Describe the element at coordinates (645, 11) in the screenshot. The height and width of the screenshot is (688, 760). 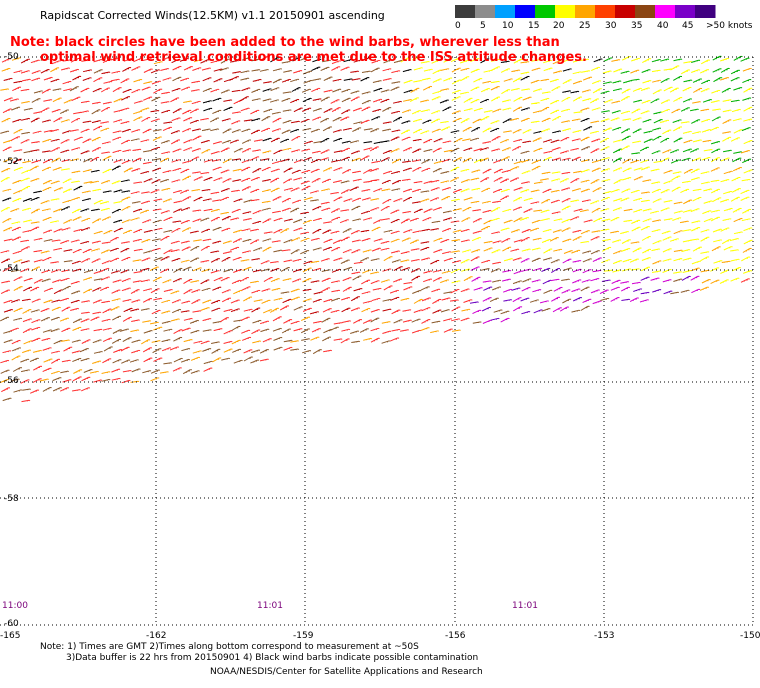
I see `legend-swatch` at that location.